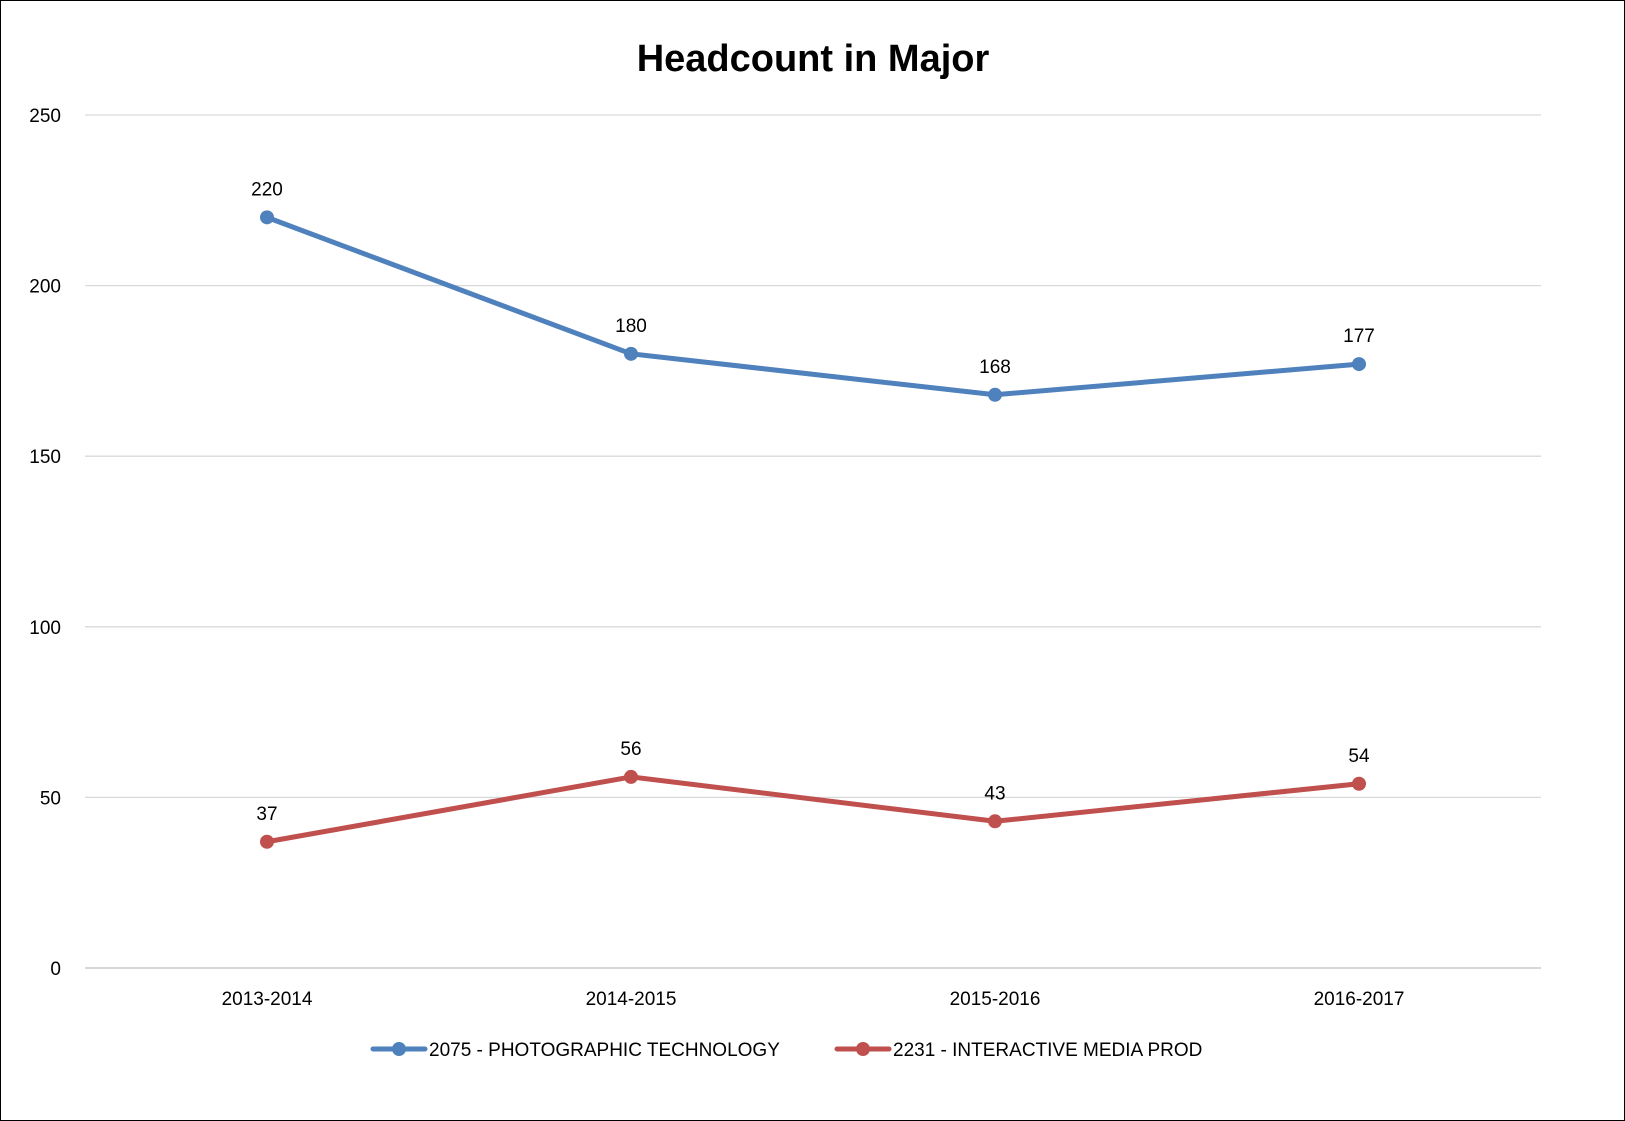  What do you see at coordinates (995, 999) in the screenshot?
I see `x-tick-label-2015-2016: 2015-2016` at bounding box center [995, 999].